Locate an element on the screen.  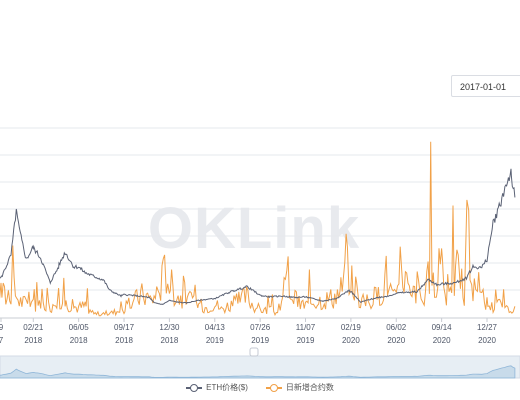
legend-price-label: ETH价格($) is located at coordinates (227, 387).